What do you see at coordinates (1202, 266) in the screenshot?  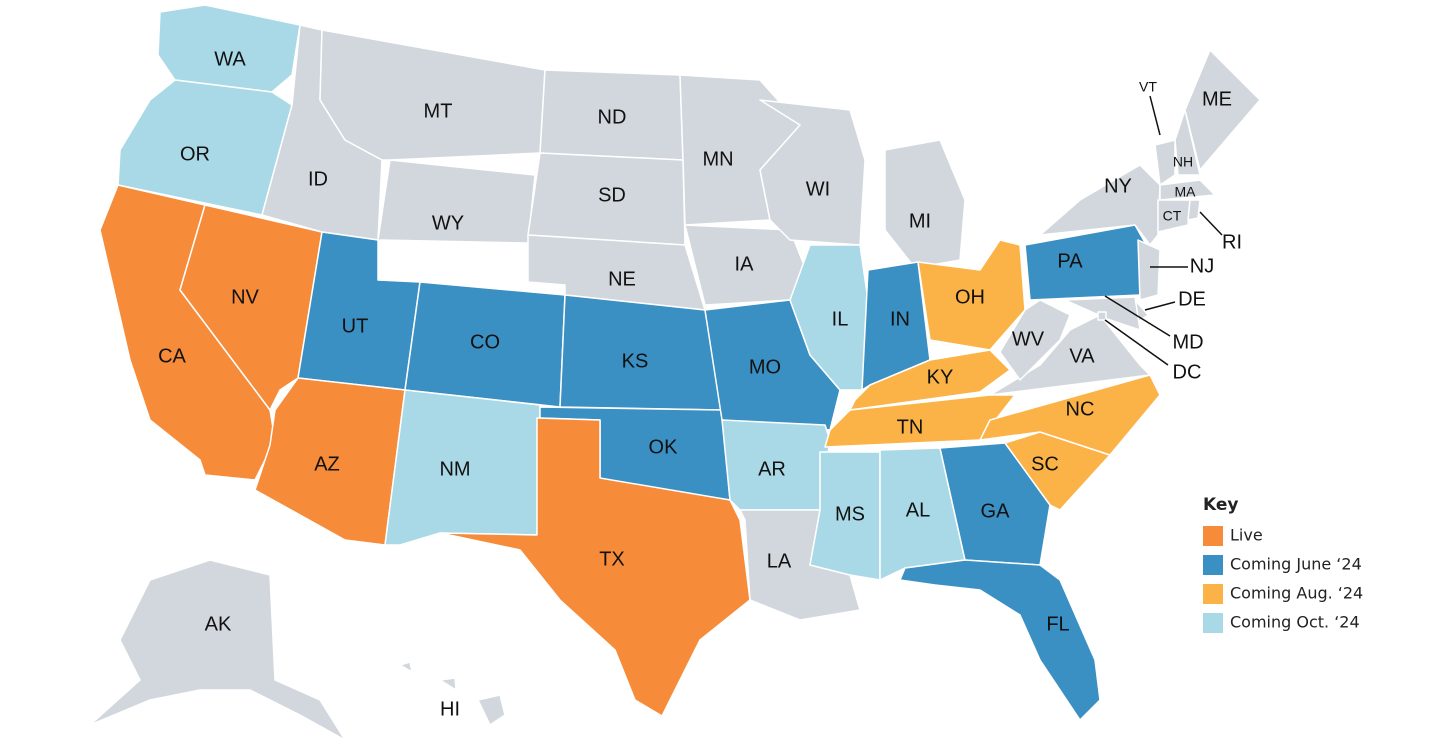 I see `state-label: NJ` at bounding box center [1202, 266].